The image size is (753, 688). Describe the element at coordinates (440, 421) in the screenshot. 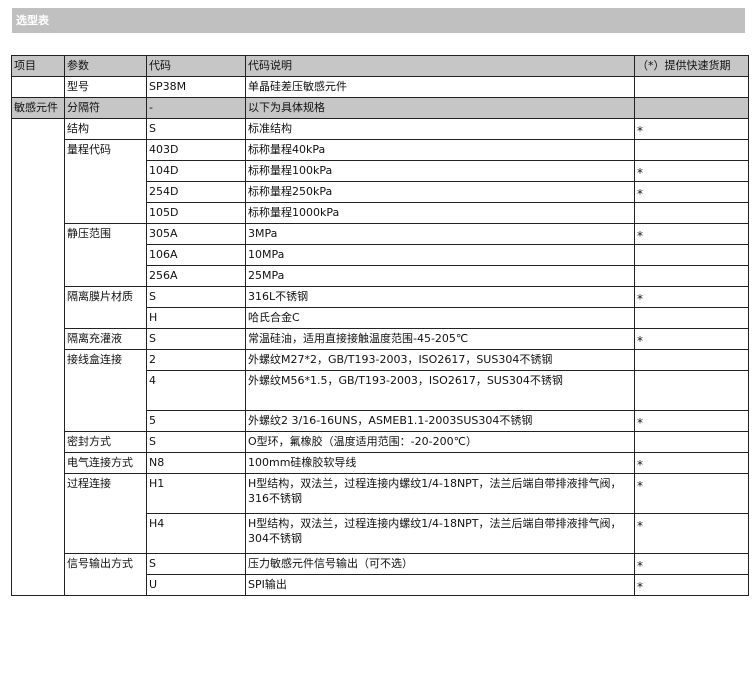

I see `desc-cell: 外螺纹2 3/16-16UNS，ASMEB1.1-2003SUS304不锈钢` at that location.